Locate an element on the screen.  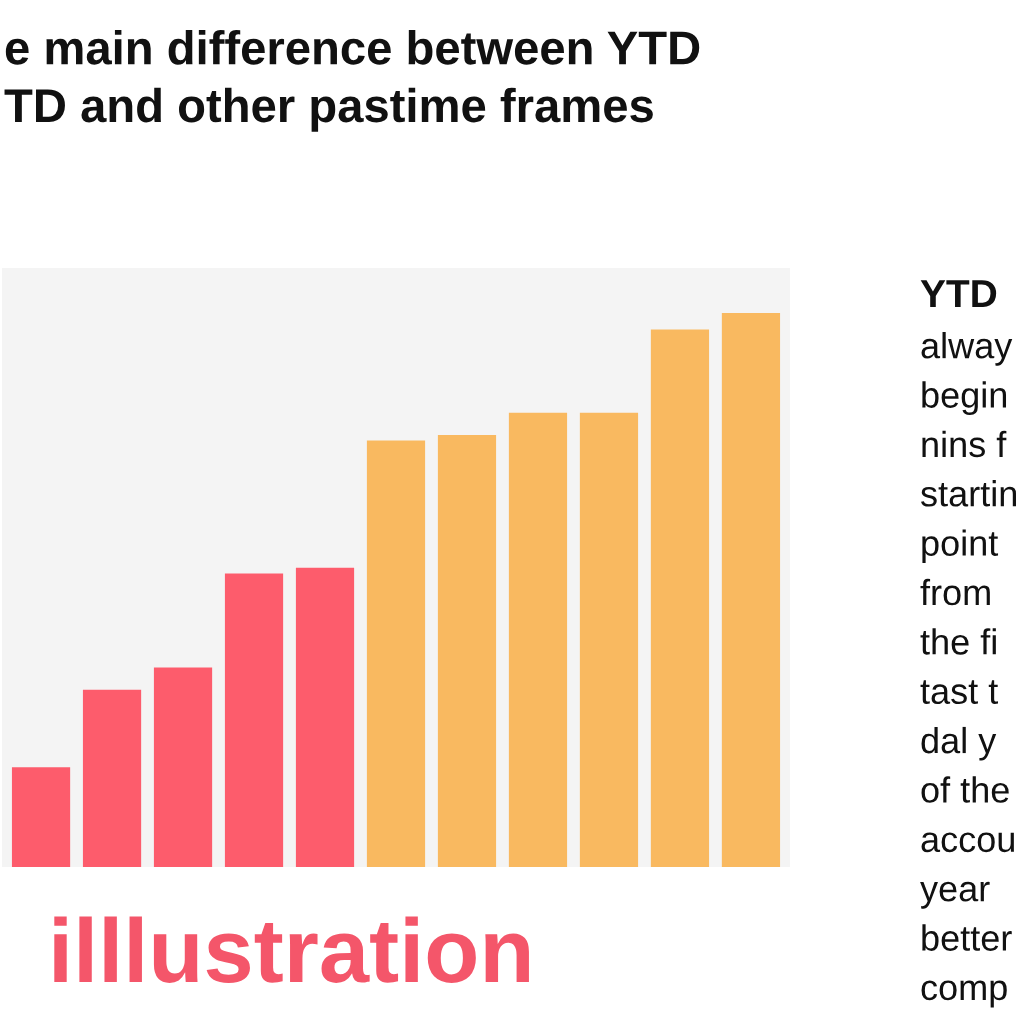
text: alway begin nins f startin point from the fi tast t dal y of the accou year better comp is located at coordinates (968, 670).